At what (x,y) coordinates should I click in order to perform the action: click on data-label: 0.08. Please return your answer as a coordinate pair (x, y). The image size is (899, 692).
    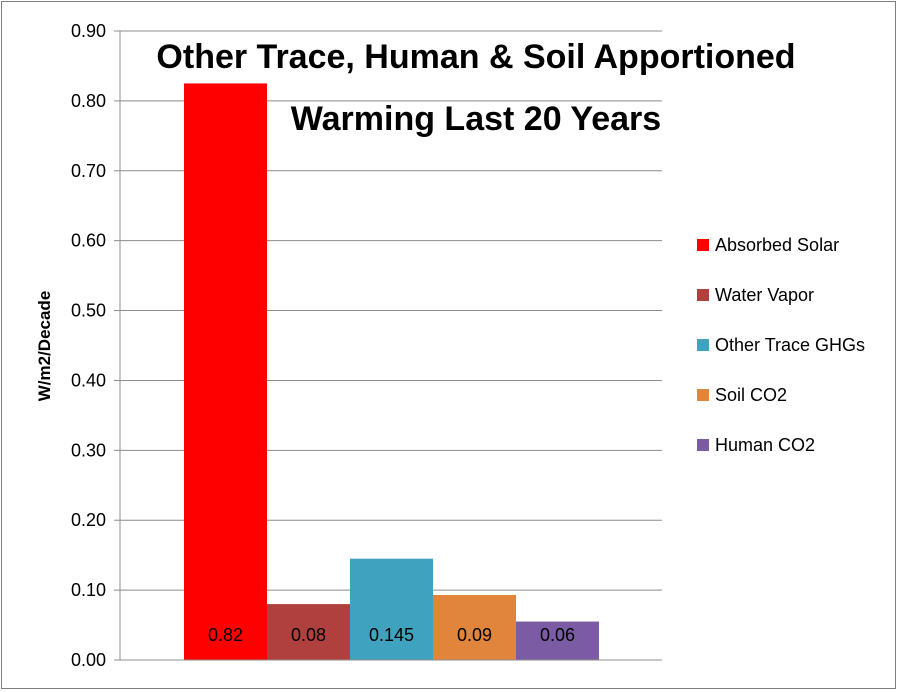
    Looking at the image, I should click on (308, 635).